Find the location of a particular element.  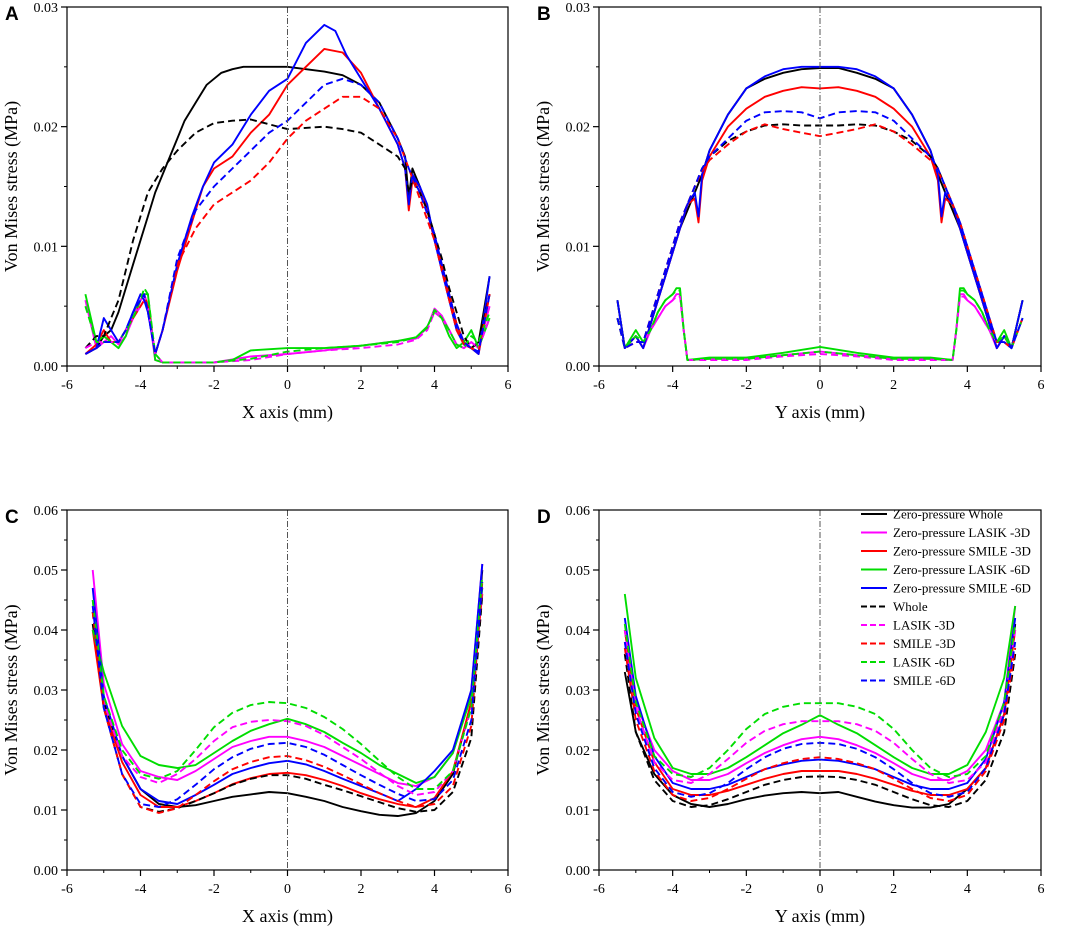

panel-label: B is located at coordinates (544, 14).